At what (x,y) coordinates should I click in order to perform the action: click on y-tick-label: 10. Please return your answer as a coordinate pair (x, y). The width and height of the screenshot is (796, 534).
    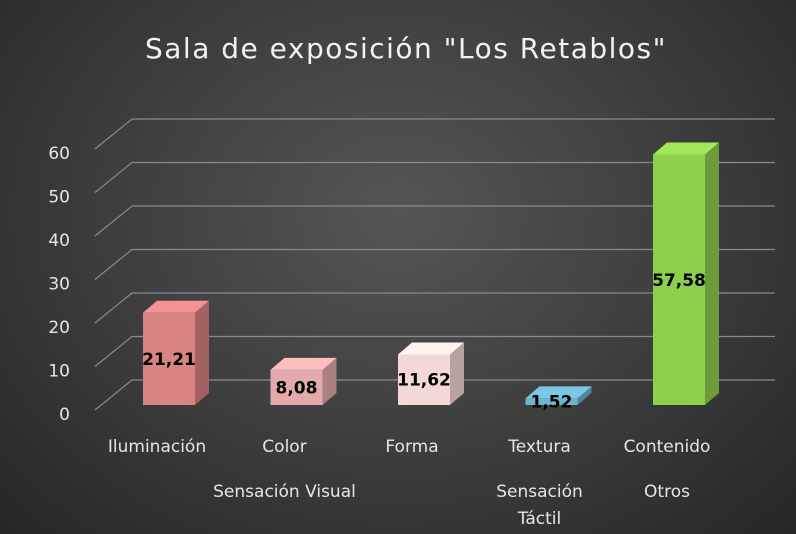
    Looking at the image, I should click on (59, 372).